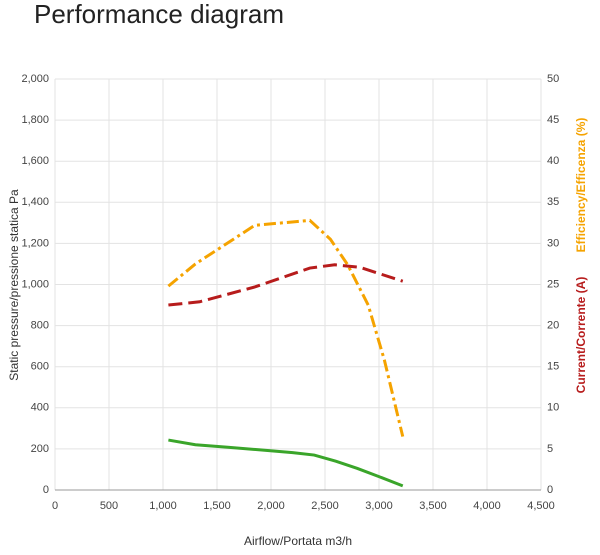 The width and height of the screenshot is (600, 555). What do you see at coordinates (553, 79) in the screenshot?
I see `y2-tick-label: 50` at bounding box center [553, 79].